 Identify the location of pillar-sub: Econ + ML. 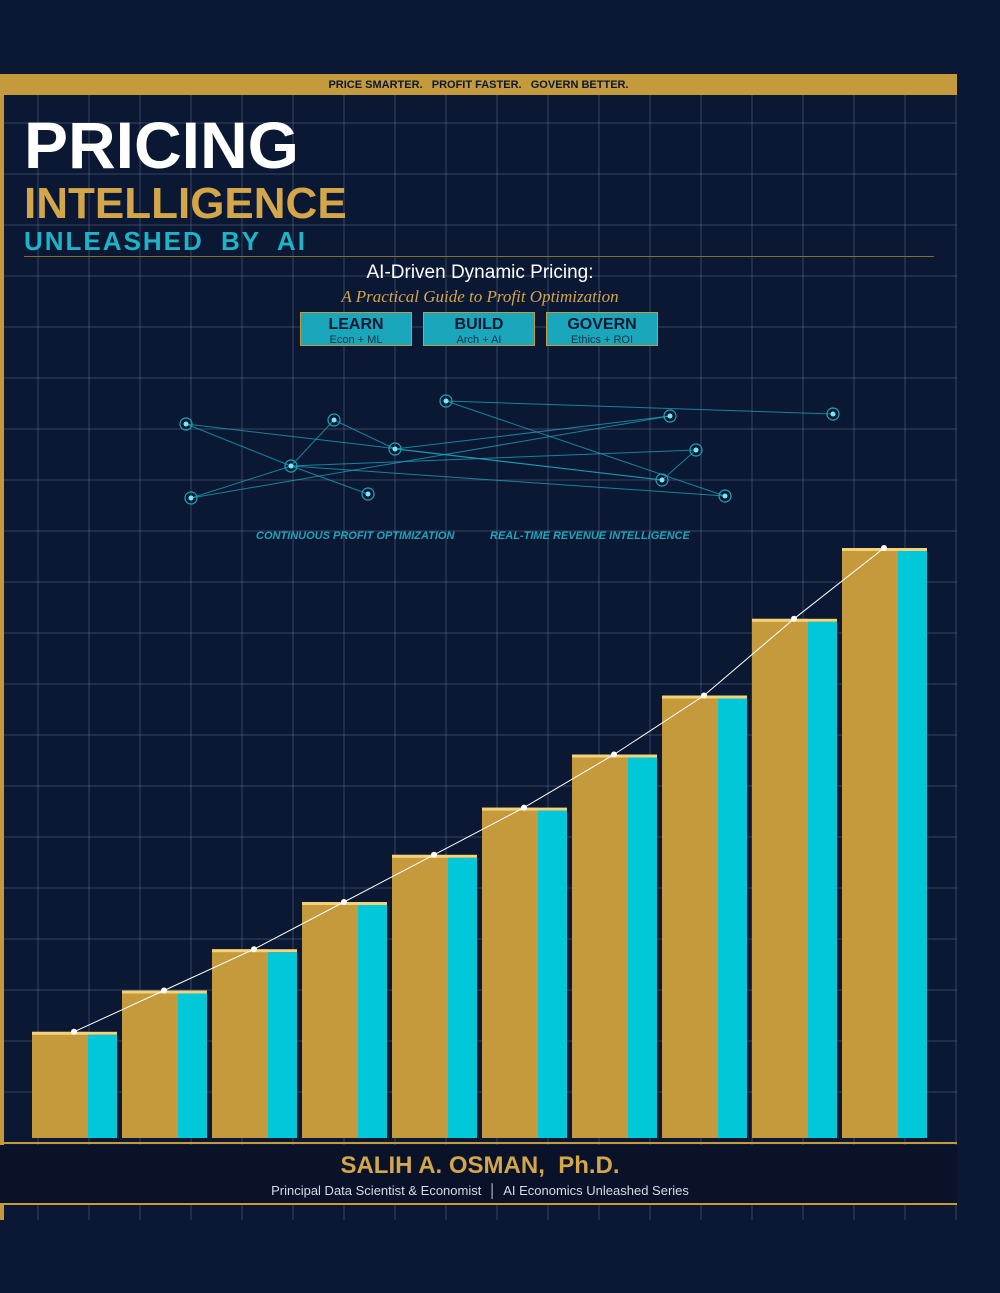
(356, 340).